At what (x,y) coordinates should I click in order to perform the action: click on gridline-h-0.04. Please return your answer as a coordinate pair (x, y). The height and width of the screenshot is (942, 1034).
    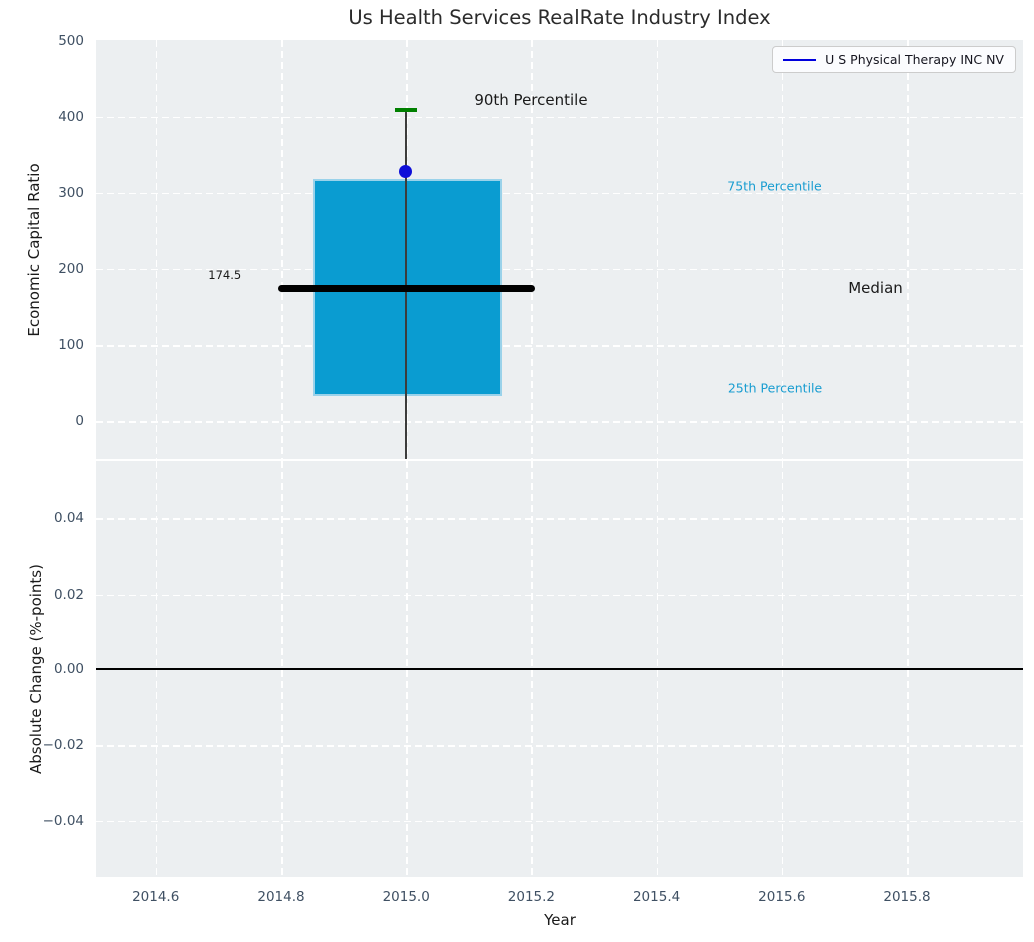
    Looking at the image, I should click on (559, 519).